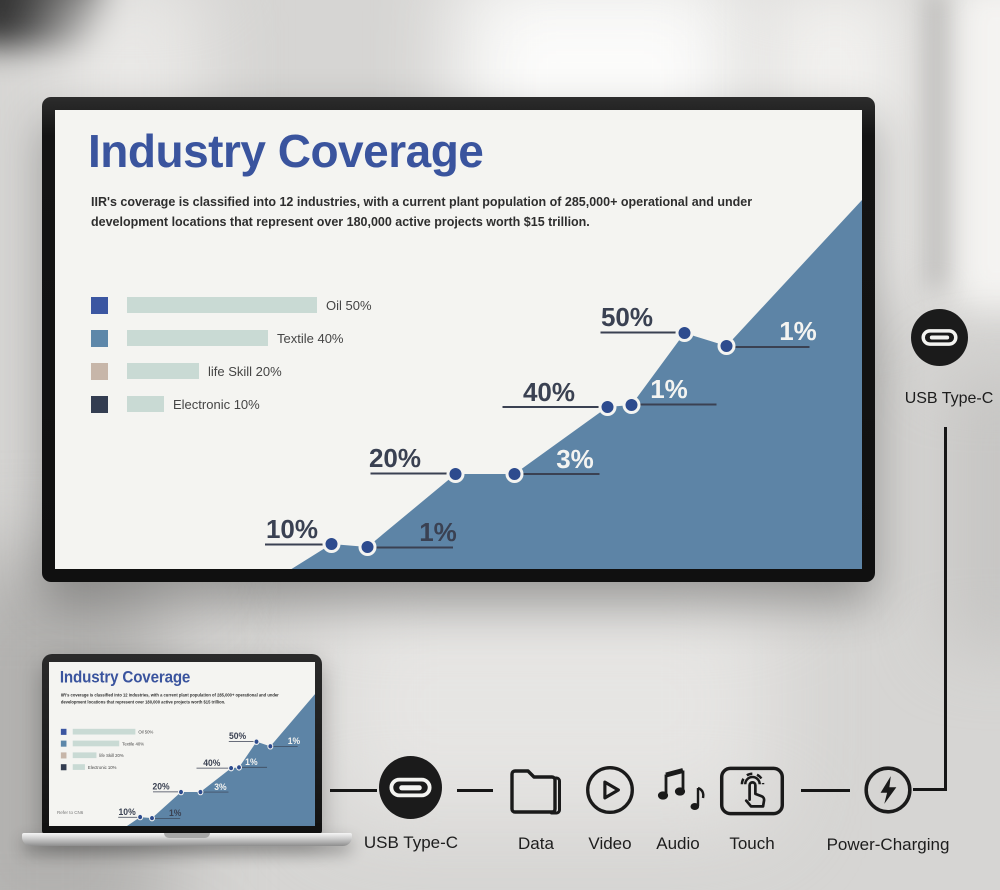  I want to click on folder-icon, so click(535, 790).